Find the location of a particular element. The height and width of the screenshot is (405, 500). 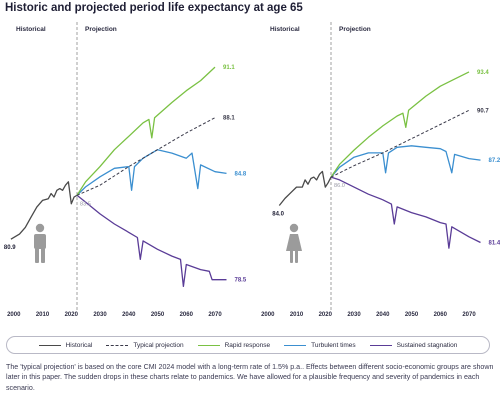

legend-swatch-rapid is located at coordinates (208, 345).